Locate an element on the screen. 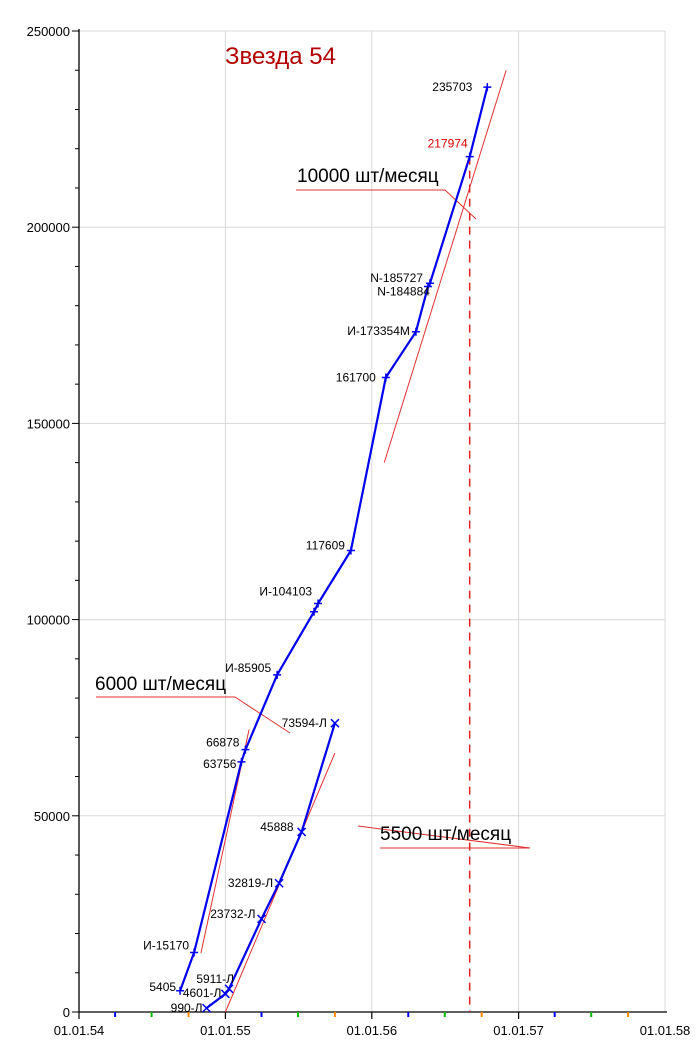 Image resolution: width=700 pixels, height=1050 pixels. data-point-label: 32819-Л is located at coordinates (250, 883).